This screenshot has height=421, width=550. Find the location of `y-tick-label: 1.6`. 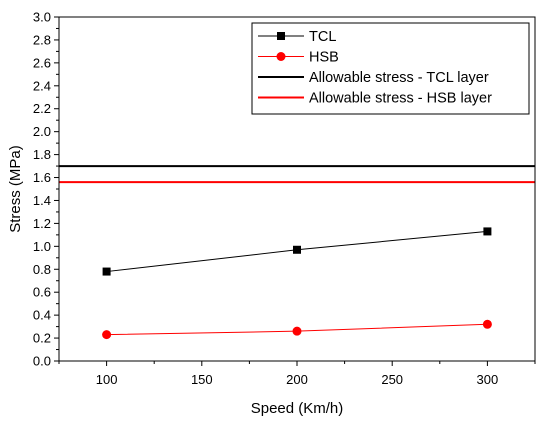

y-tick-label: 1.6 is located at coordinates (42, 177).